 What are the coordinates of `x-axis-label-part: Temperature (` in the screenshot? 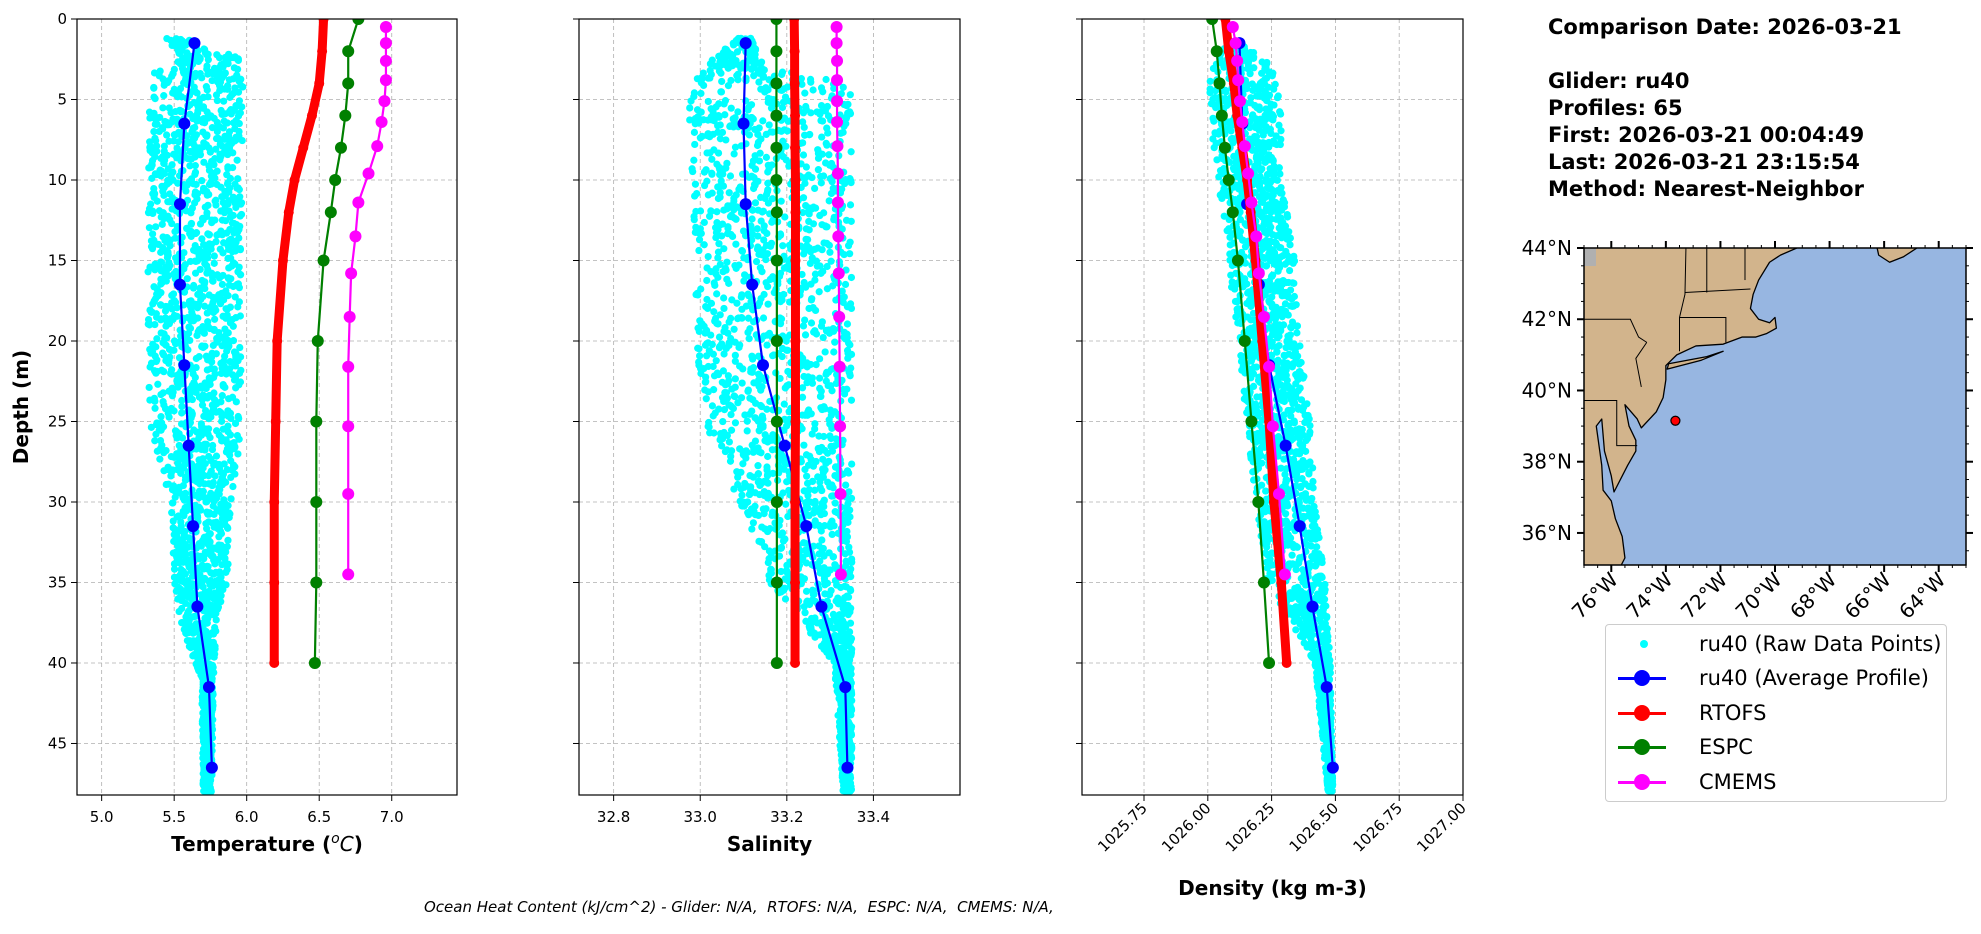 It's located at (251, 844).